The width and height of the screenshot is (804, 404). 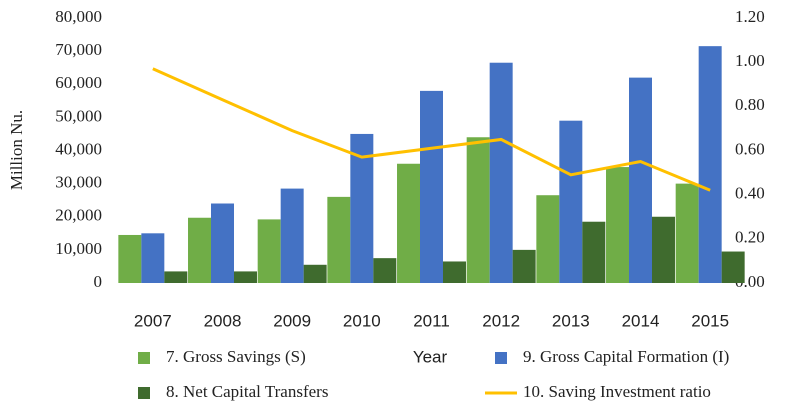 What do you see at coordinates (153, 320) in the screenshot?
I see `x-tick-label: 2007` at bounding box center [153, 320].